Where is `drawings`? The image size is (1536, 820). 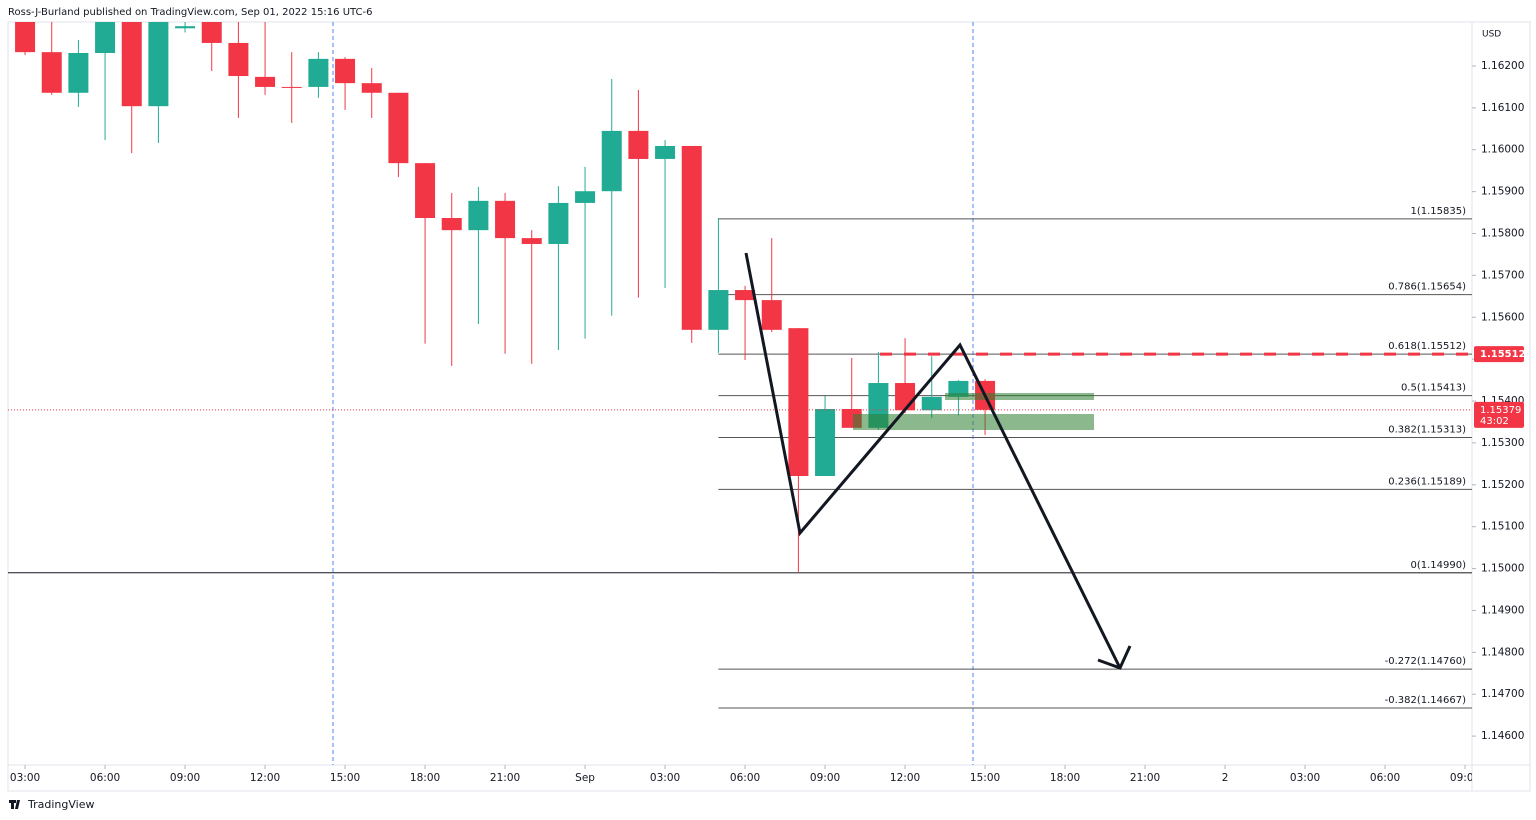 drawings is located at coordinates (938, 461).